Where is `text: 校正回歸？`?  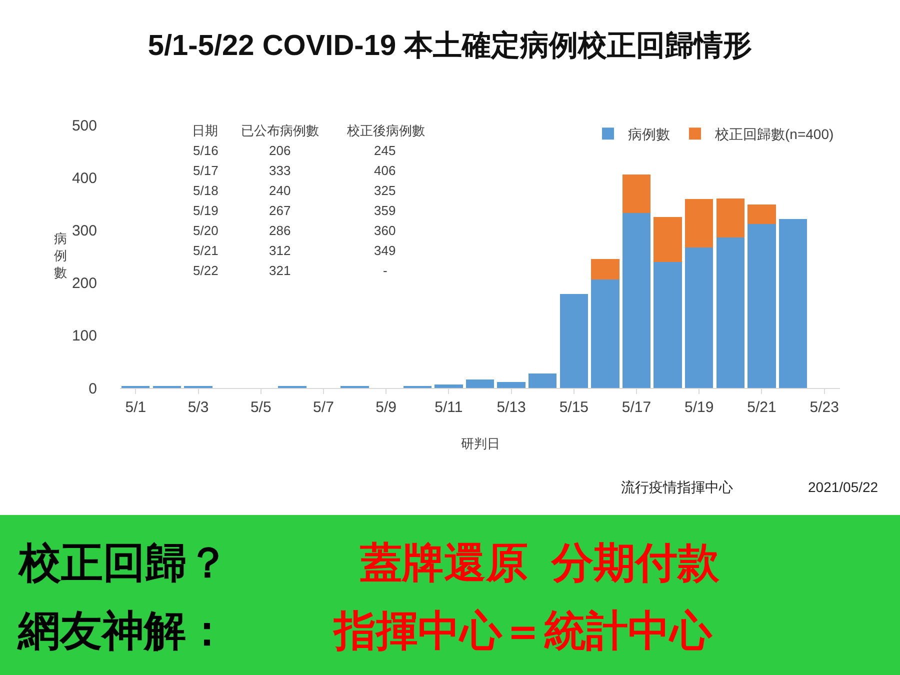 text: 校正回歸？ is located at coordinates (123, 562).